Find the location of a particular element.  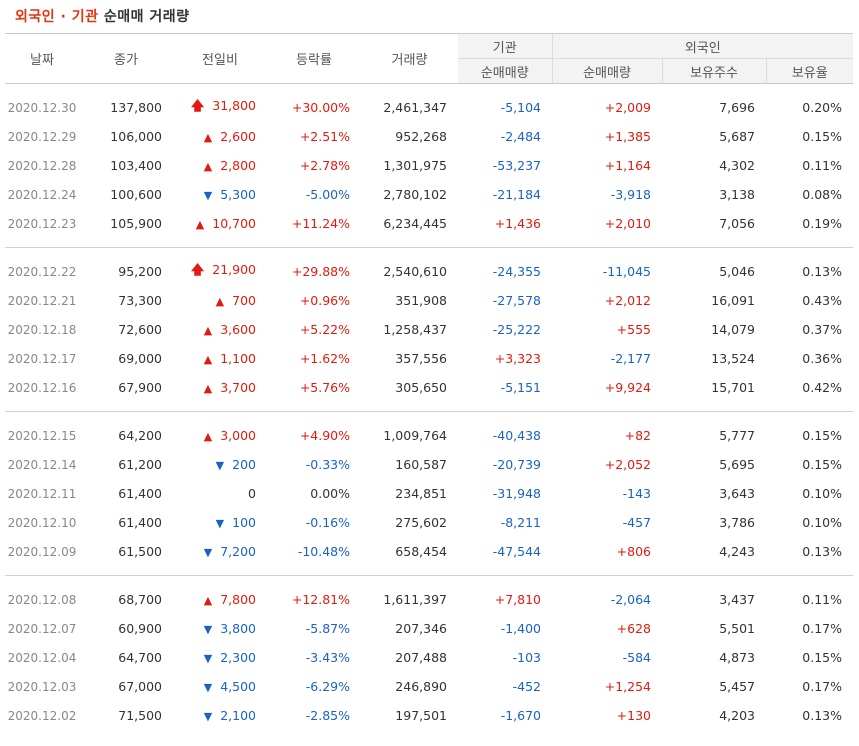

cell-volume: 207,346 is located at coordinates (421, 628).